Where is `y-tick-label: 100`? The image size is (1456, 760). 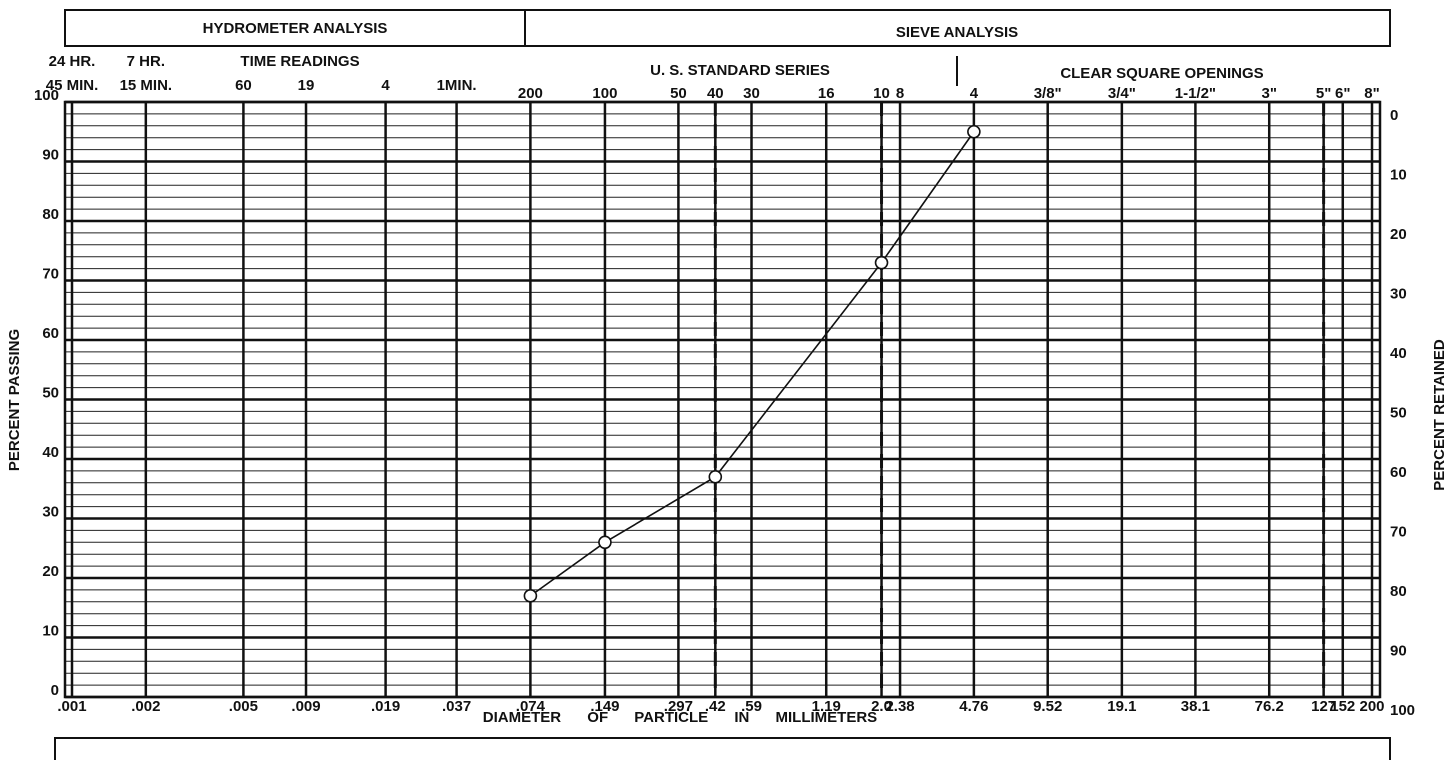
y-tick-label: 100 is located at coordinates (46, 95).